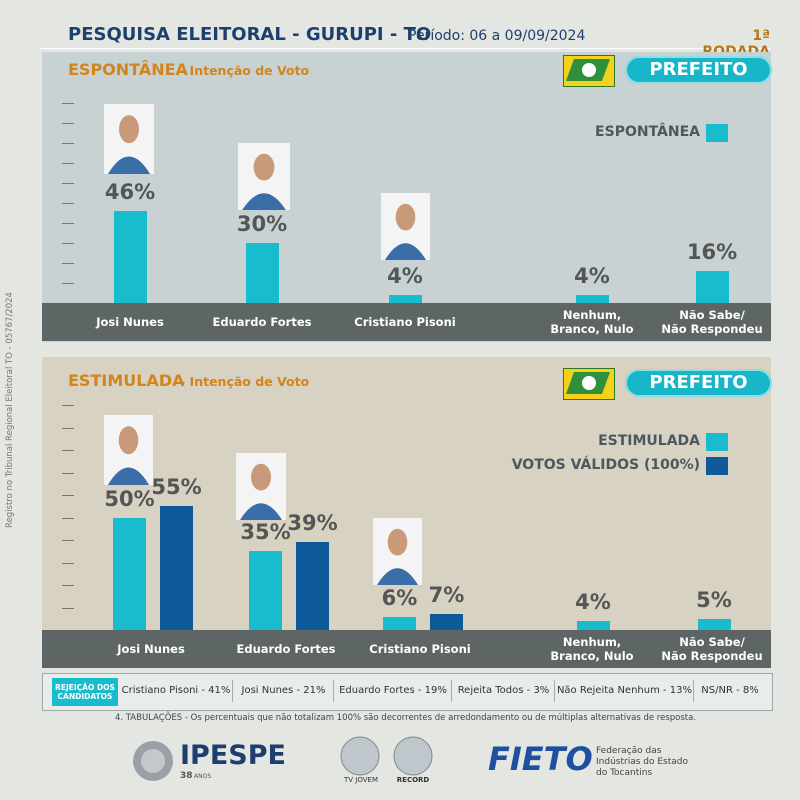 The height and width of the screenshot is (800, 800). I want to click on value-label: 16%, so click(712, 252).